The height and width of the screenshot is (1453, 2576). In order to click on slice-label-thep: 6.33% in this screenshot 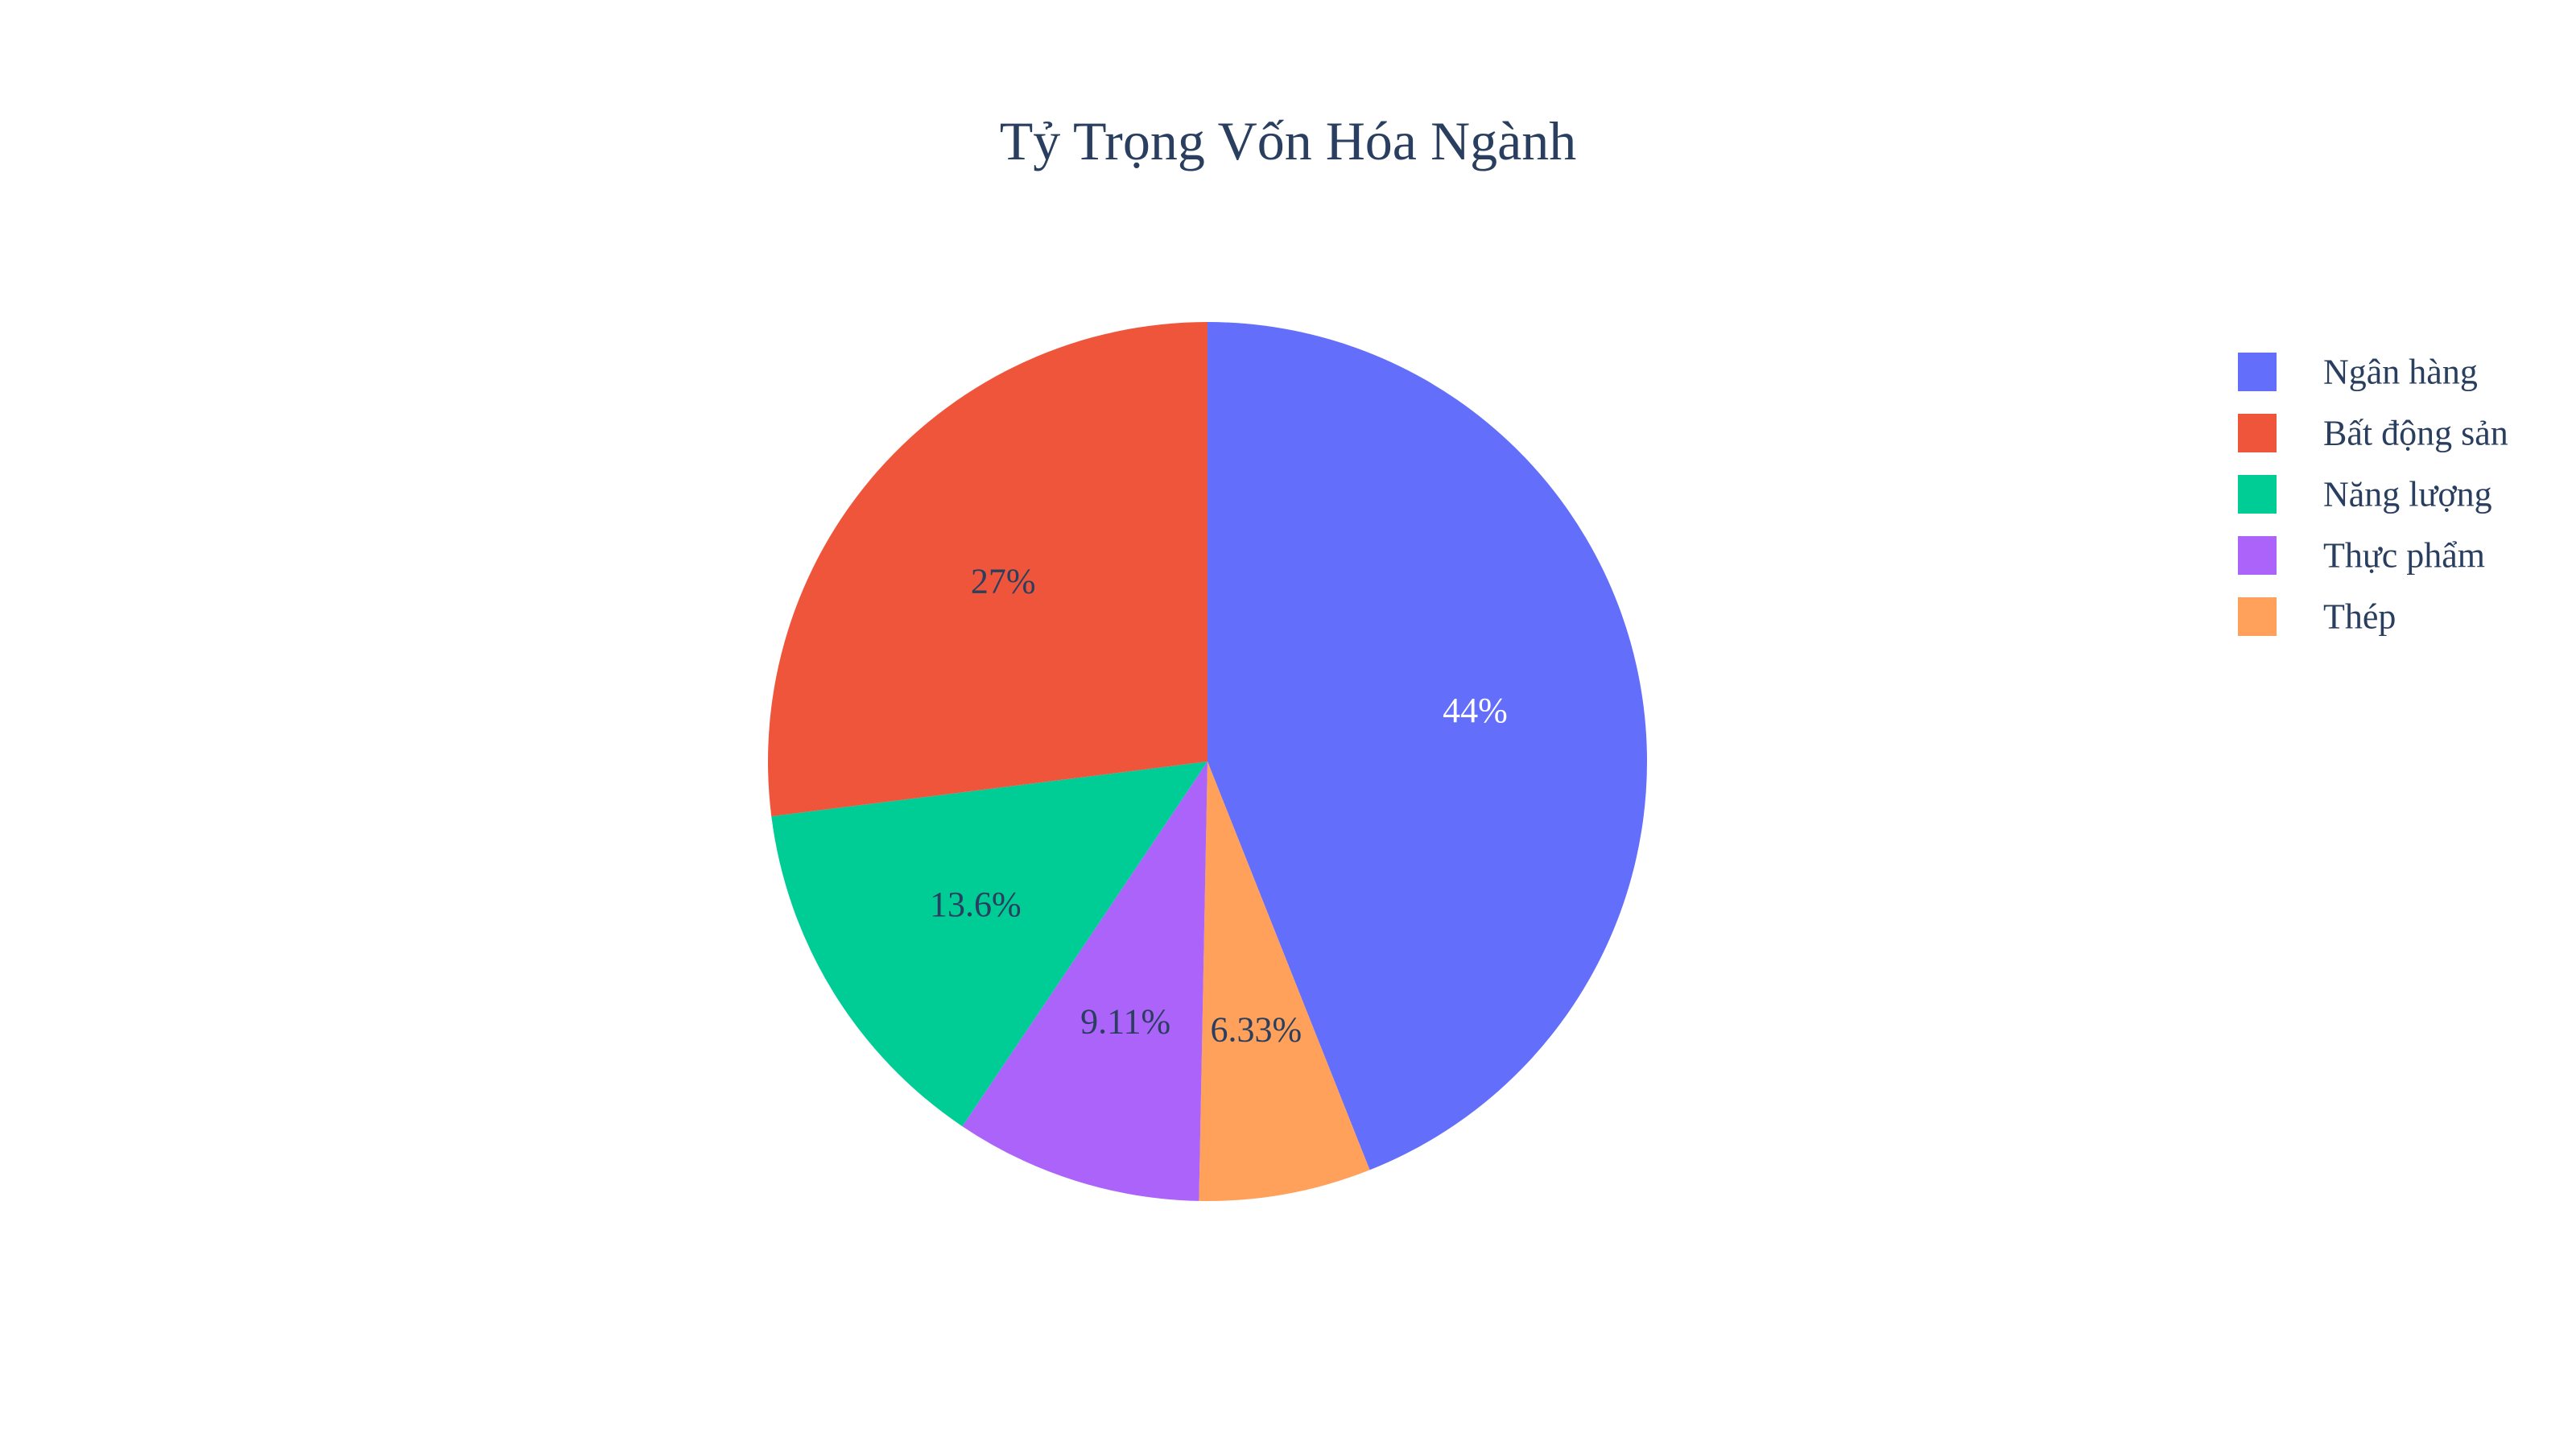, I will do `click(1256, 1030)`.